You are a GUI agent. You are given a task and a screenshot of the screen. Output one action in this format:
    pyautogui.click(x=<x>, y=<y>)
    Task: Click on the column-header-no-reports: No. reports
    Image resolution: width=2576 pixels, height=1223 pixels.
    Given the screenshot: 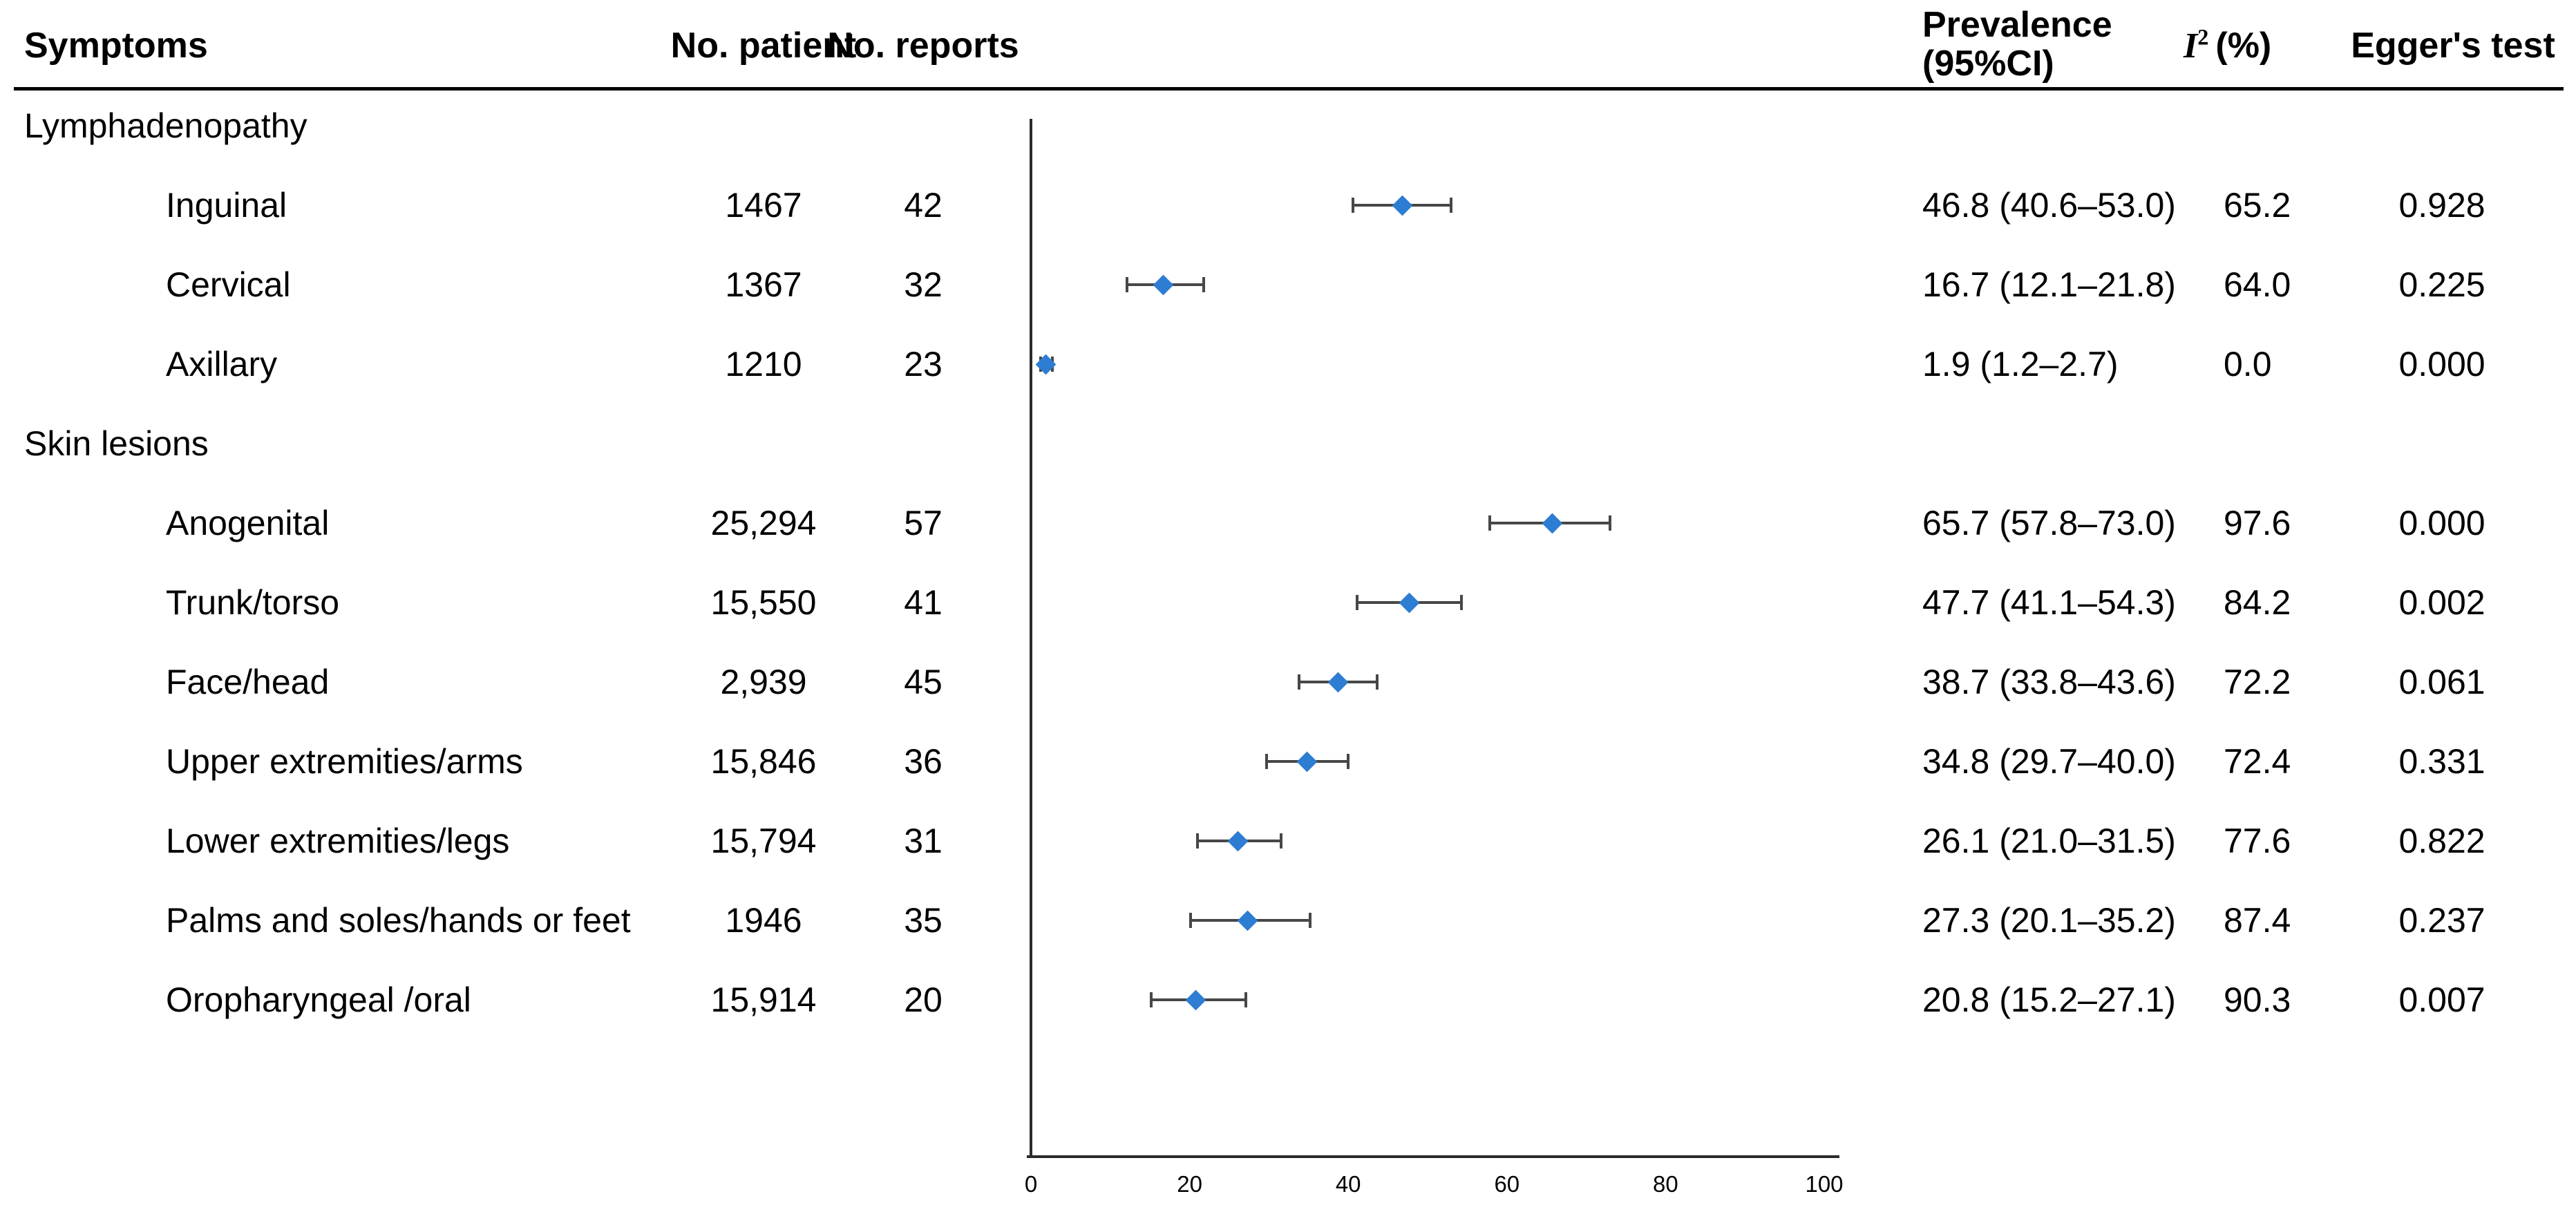 What is the action you would take?
    pyautogui.click(x=923, y=46)
    